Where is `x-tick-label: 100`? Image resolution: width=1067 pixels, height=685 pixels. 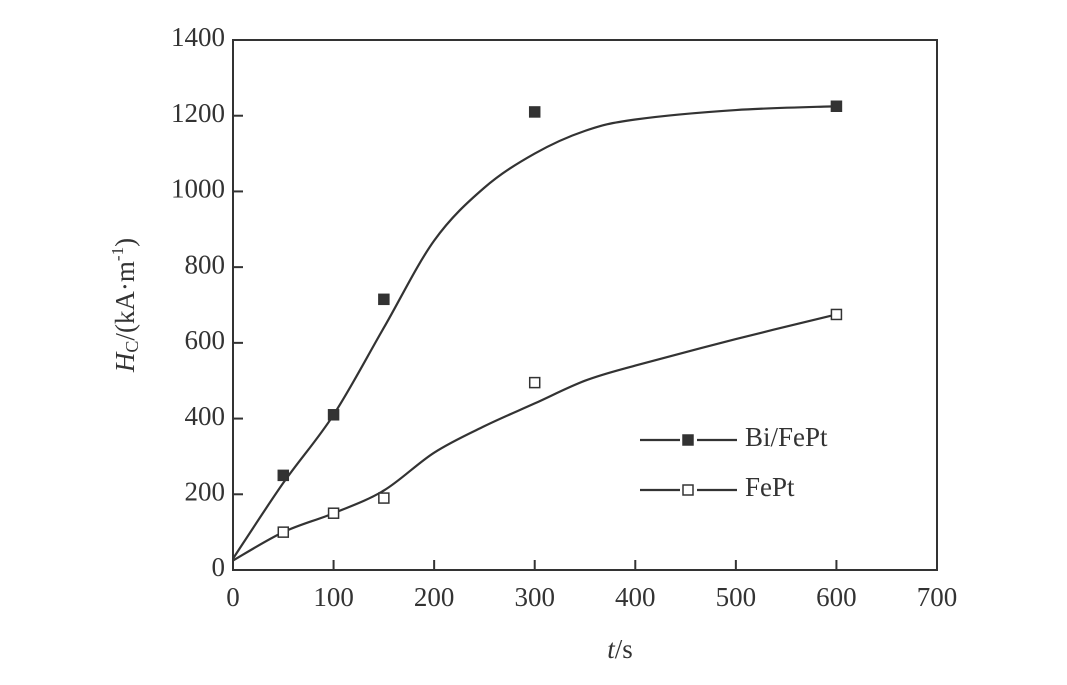 x-tick-label: 100 is located at coordinates (333, 597).